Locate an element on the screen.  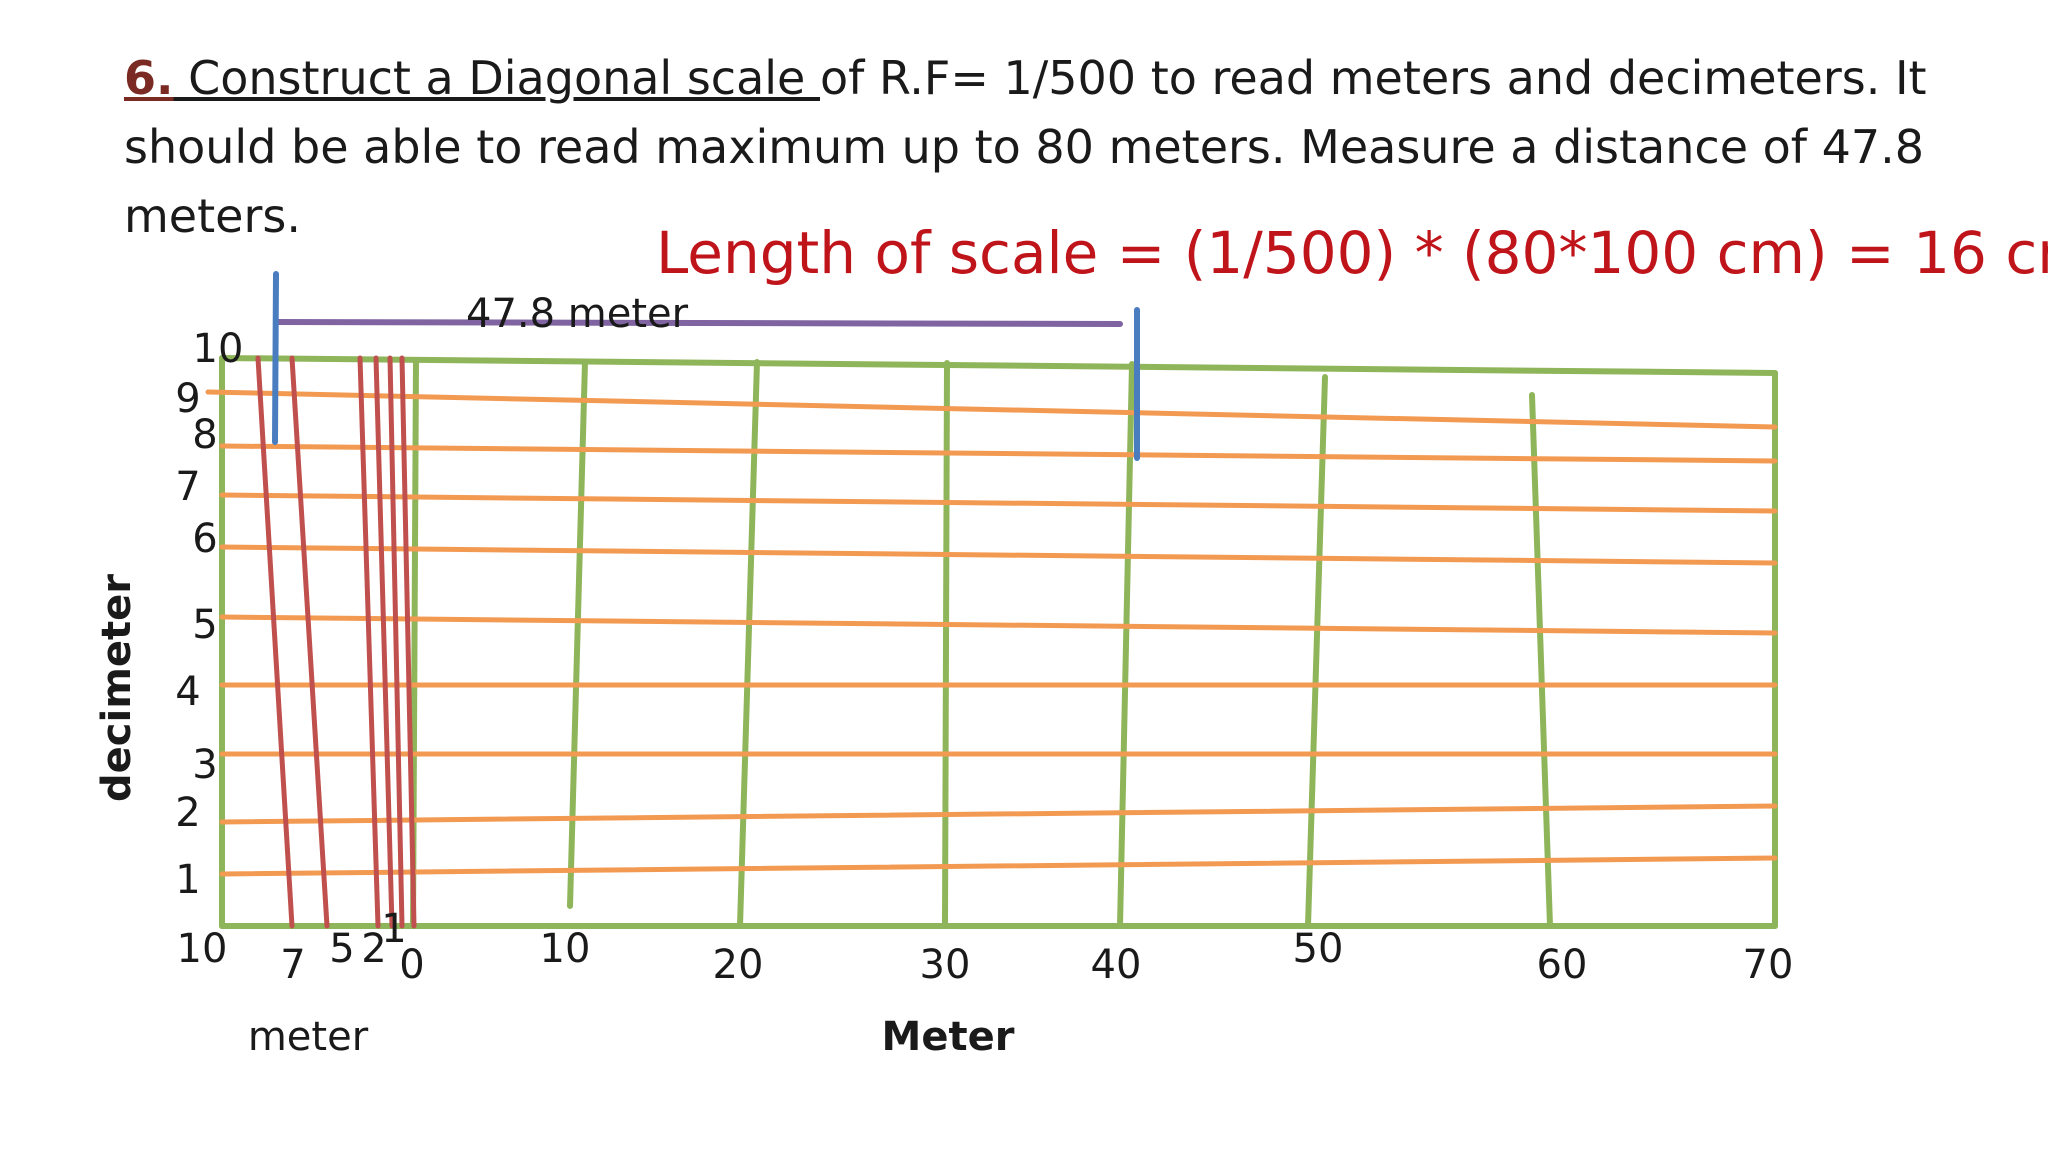
marker-left is located at coordinates (275, 358).